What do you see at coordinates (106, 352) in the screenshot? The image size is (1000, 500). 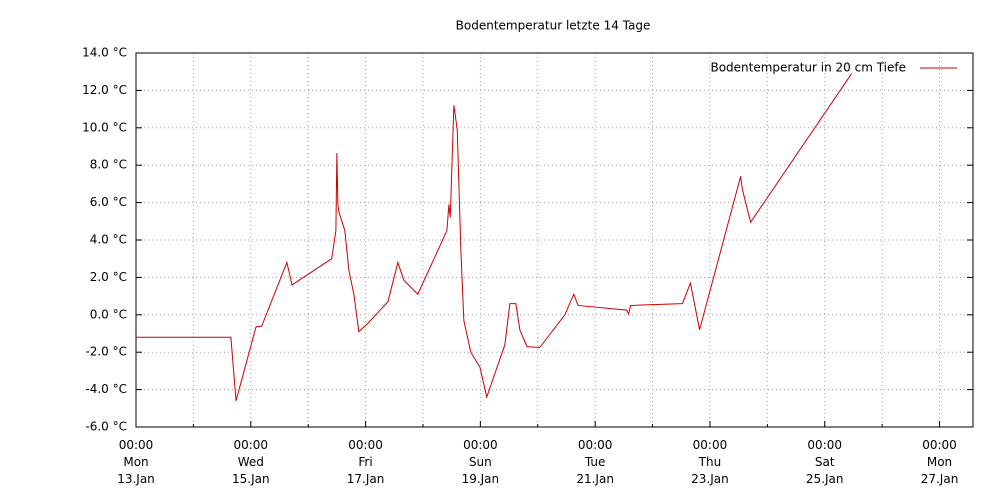 I see `y-tick-label: -2.0 °C` at bounding box center [106, 352].